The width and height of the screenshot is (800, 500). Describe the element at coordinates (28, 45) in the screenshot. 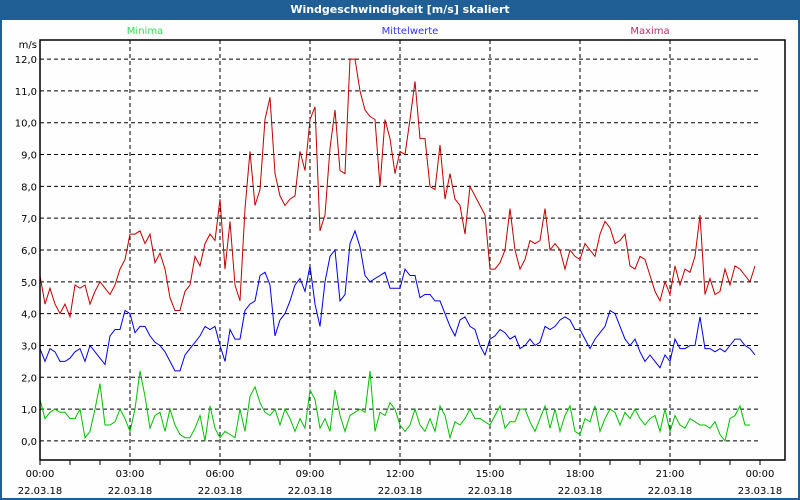

I see `y-axis-unit: m/s` at that location.